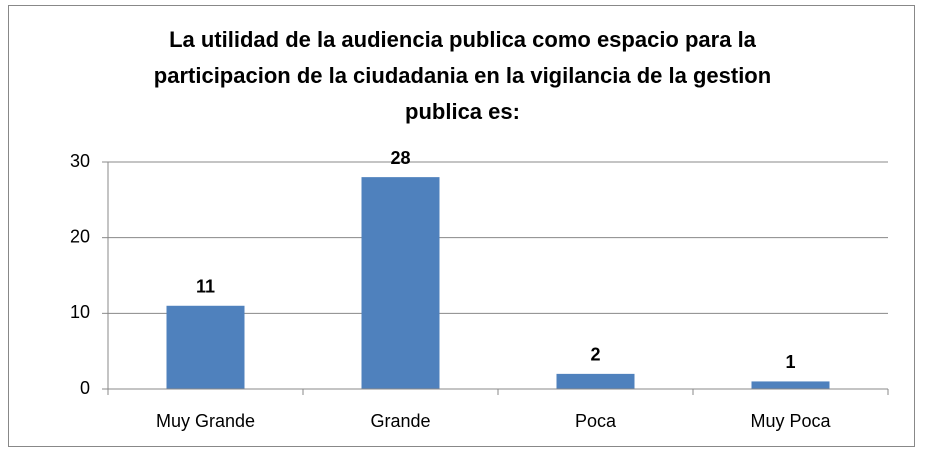 Image resolution: width=925 pixels, height=454 pixels. I want to click on x-tick-label: Poca, so click(596, 421).